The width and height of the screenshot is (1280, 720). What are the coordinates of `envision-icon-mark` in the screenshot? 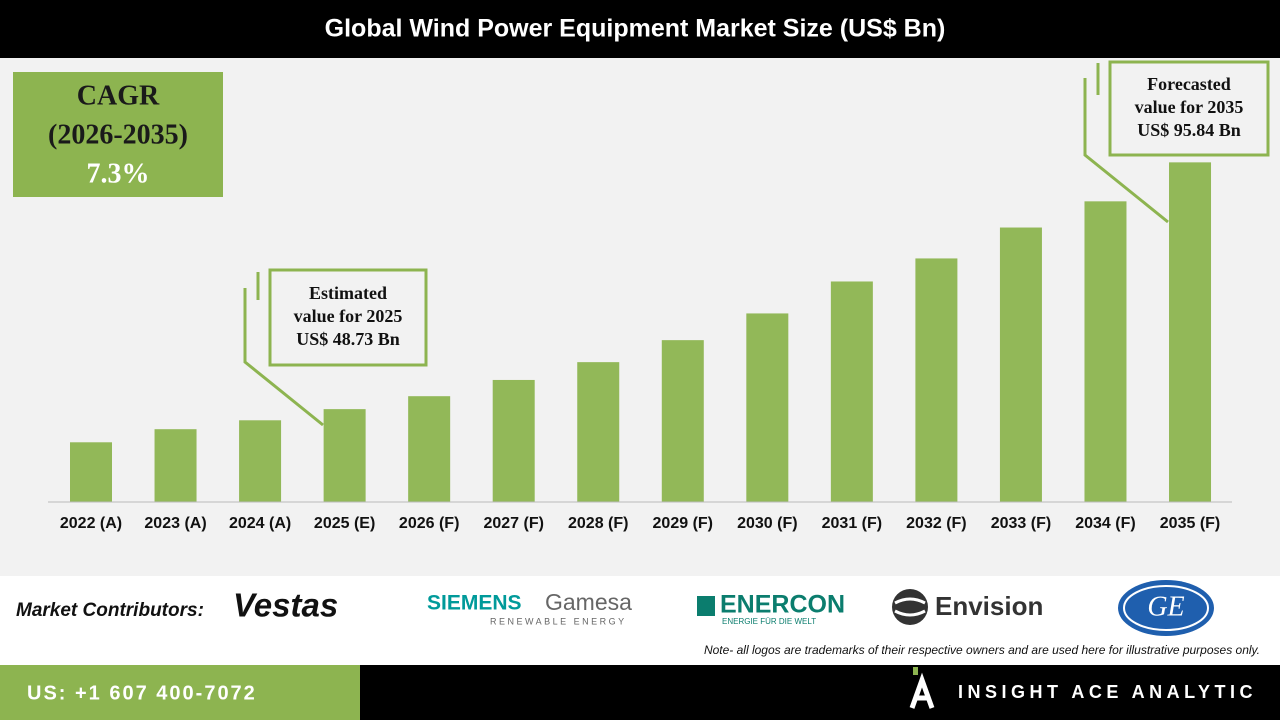 It's located at (910, 607).